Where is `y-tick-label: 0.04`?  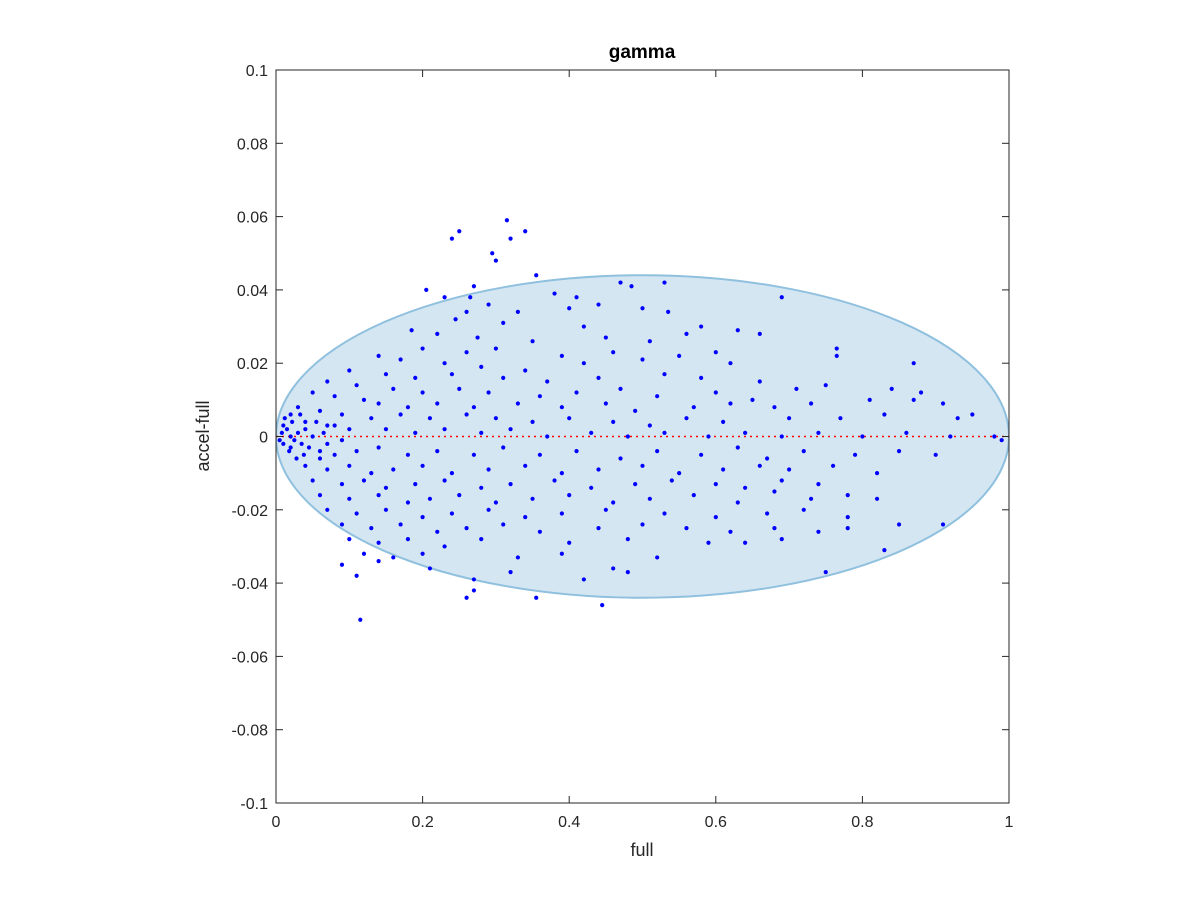 y-tick-label: 0.04 is located at coordinates (252, 291).